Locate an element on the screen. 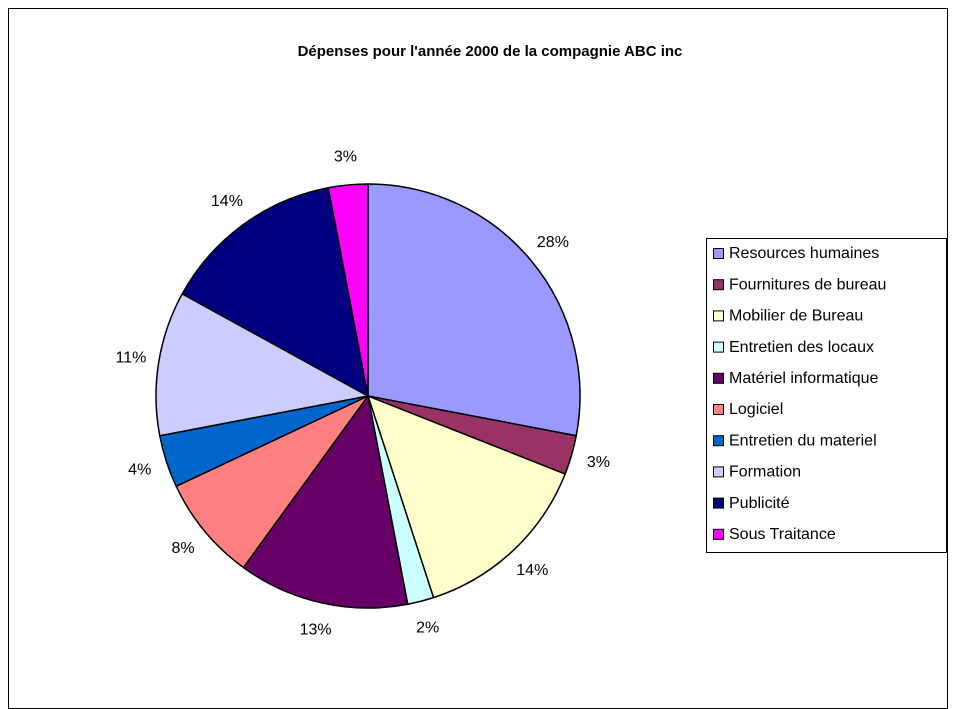  data-label: 8% is located at coordinates (183, 548).